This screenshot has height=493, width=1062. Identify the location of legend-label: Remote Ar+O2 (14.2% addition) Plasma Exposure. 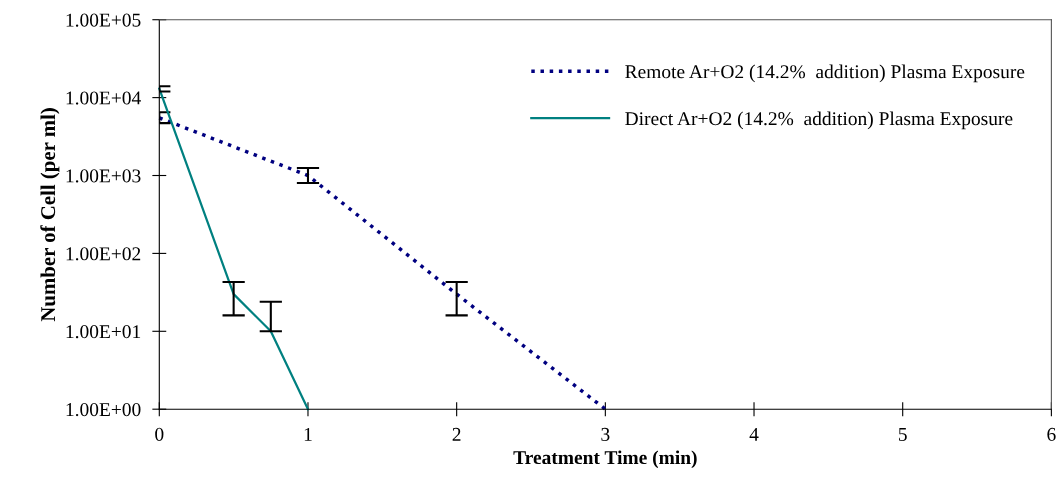
(825, 73).